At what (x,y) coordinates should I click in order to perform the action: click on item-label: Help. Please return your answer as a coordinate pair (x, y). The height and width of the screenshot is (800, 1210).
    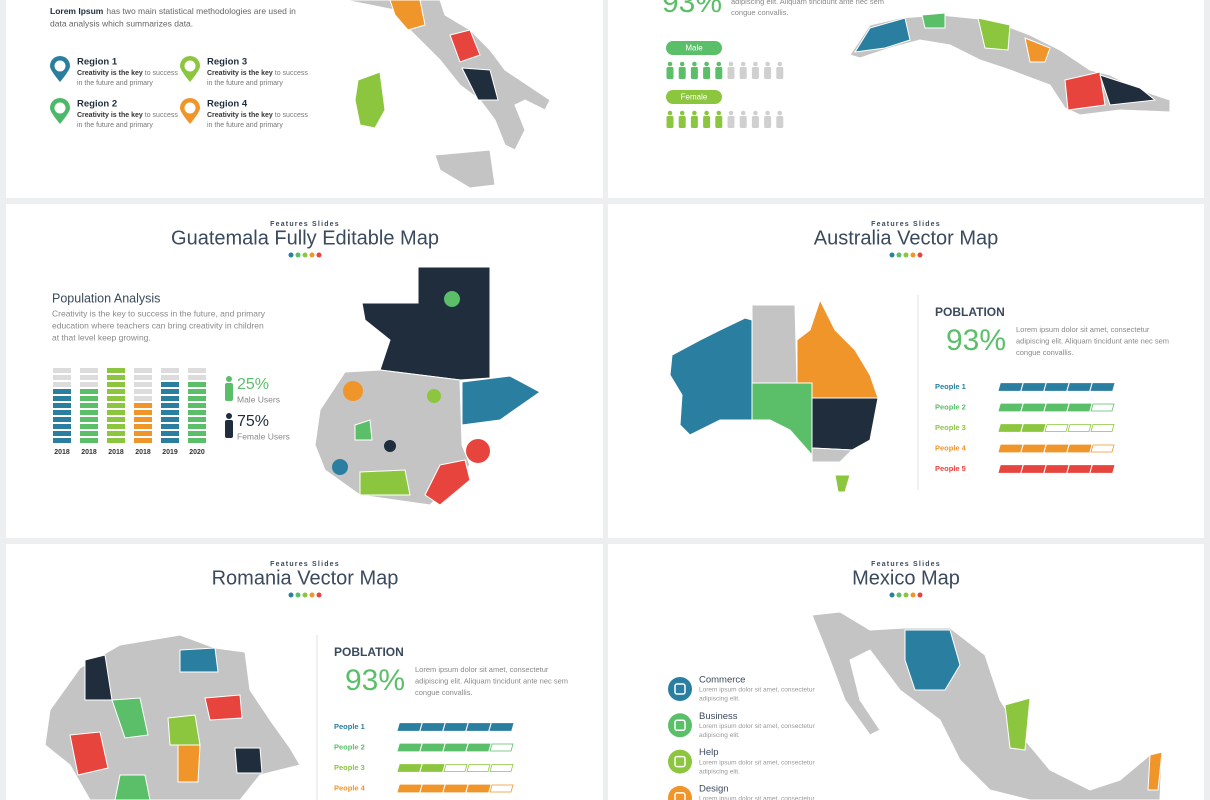
    Looking at the image, I should click on (709, 752).